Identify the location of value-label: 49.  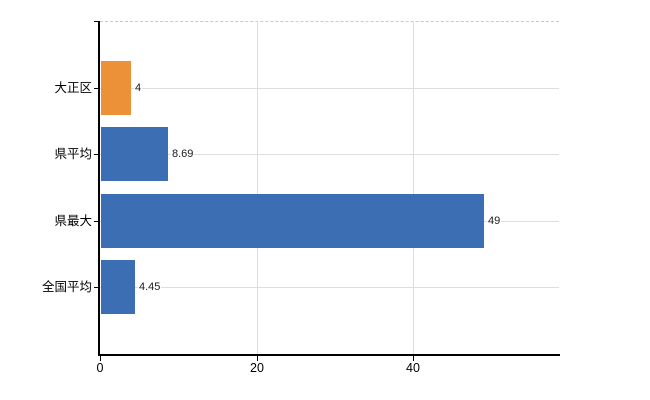
(494, 221).